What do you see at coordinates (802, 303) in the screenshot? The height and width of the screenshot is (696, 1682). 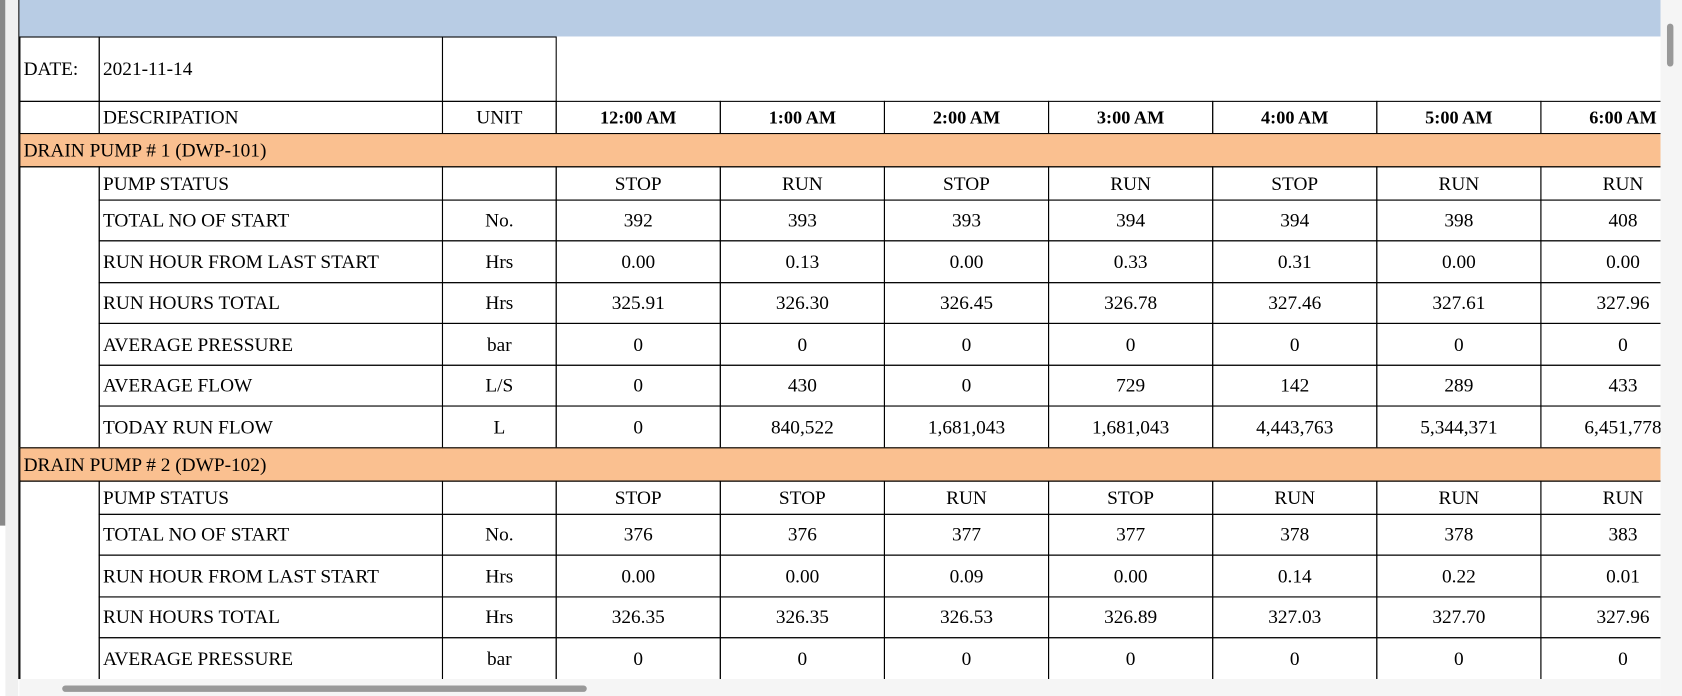 I see `value-cell: 326.30` at bounding box center [802, 303].